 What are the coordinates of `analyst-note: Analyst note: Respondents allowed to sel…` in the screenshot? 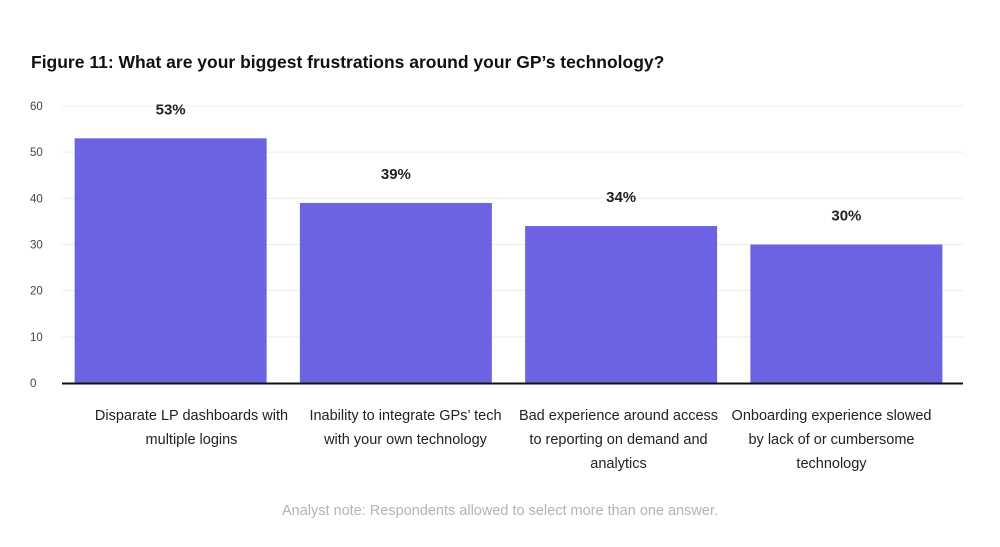 It's located at (500, 511).